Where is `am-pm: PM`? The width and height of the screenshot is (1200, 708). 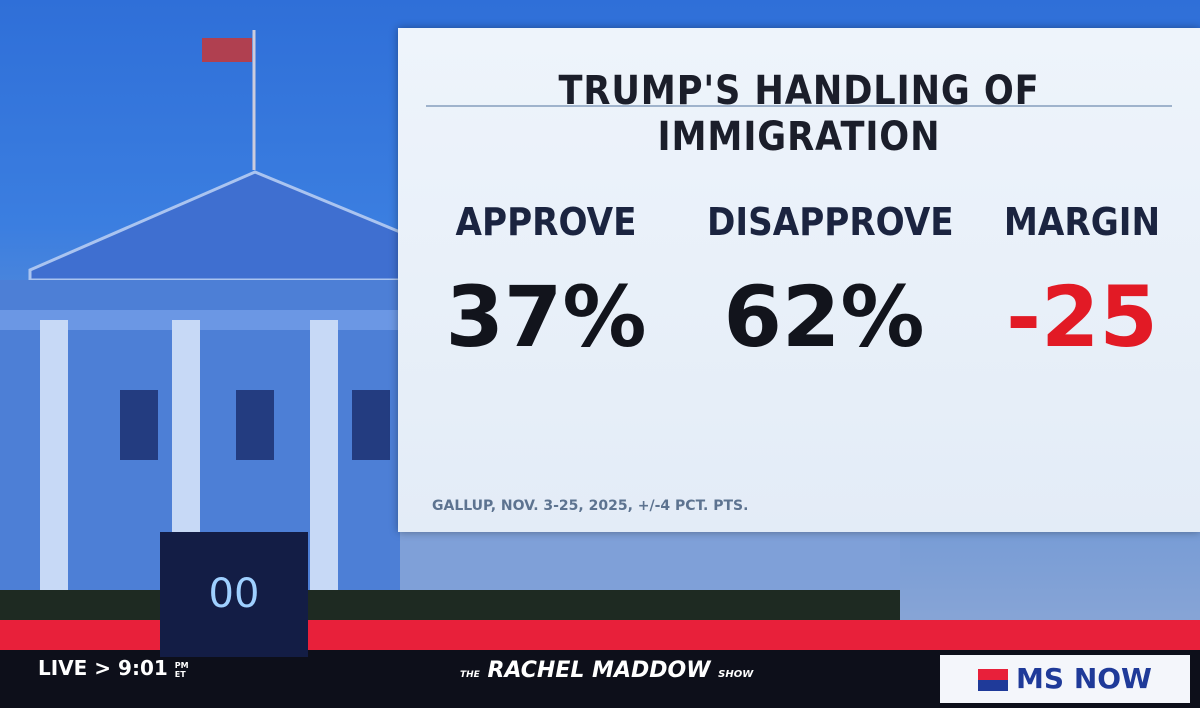 am-pm: PM is located at coordinates (181, 665).